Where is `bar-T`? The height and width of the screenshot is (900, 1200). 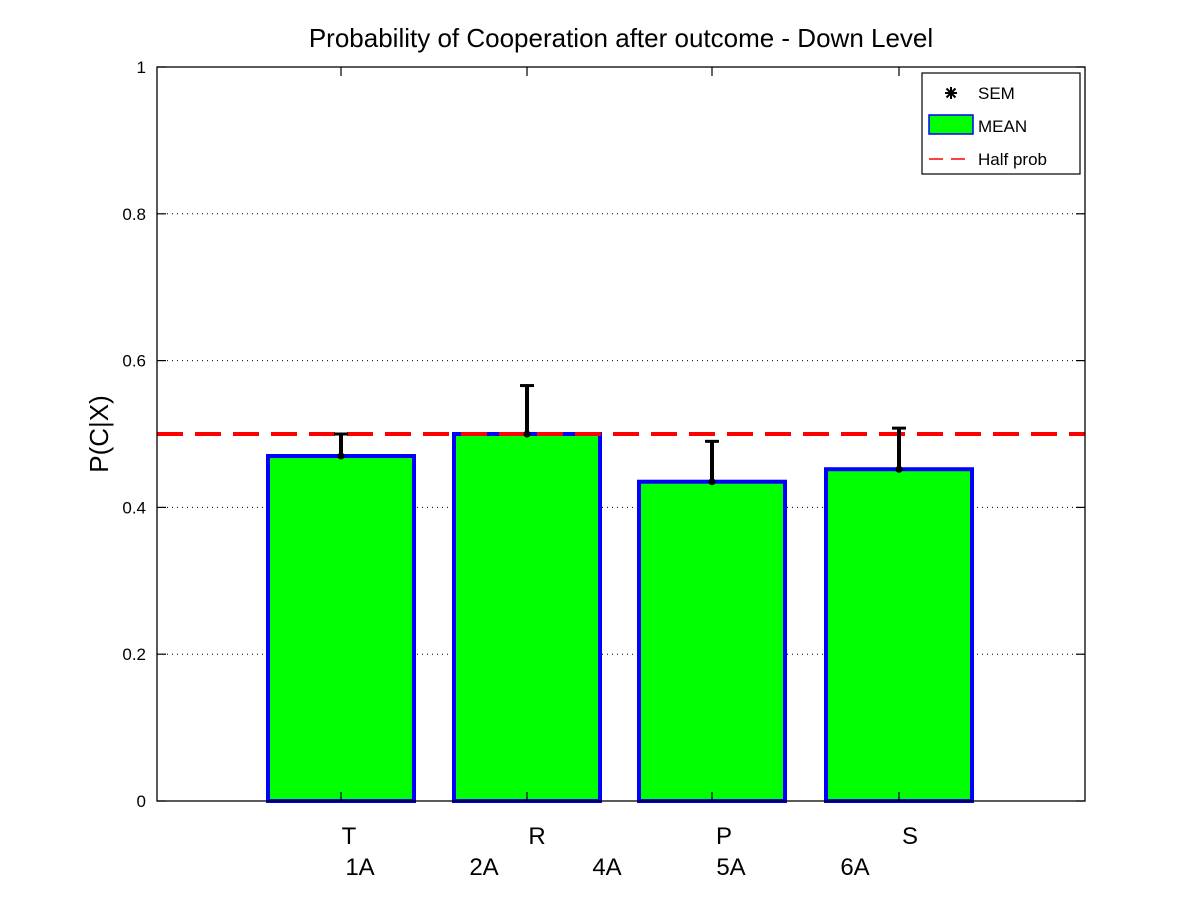 bar-T is located at coordinates (341, 628).